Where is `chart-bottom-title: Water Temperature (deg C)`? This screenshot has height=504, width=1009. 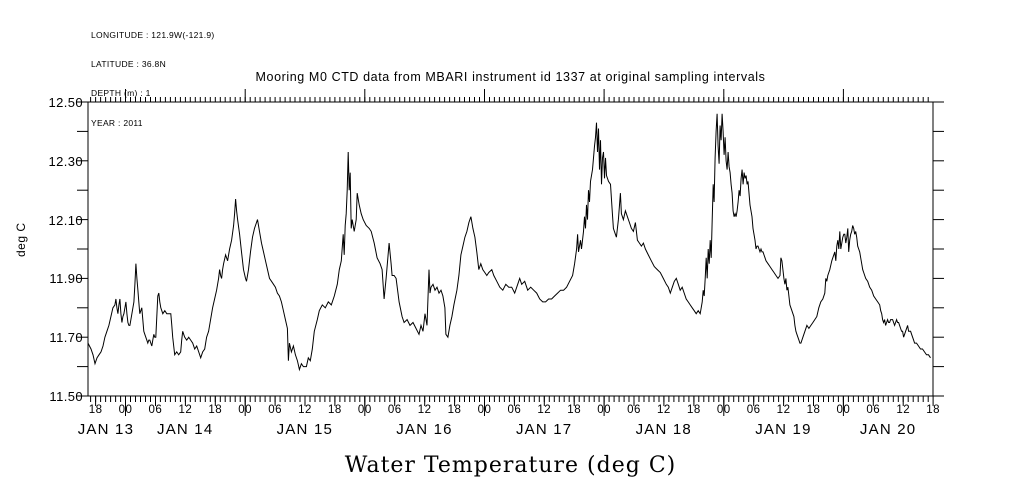
chart-bottom-title: Water Temperature (deg C) is located at coordinates (510, 465).